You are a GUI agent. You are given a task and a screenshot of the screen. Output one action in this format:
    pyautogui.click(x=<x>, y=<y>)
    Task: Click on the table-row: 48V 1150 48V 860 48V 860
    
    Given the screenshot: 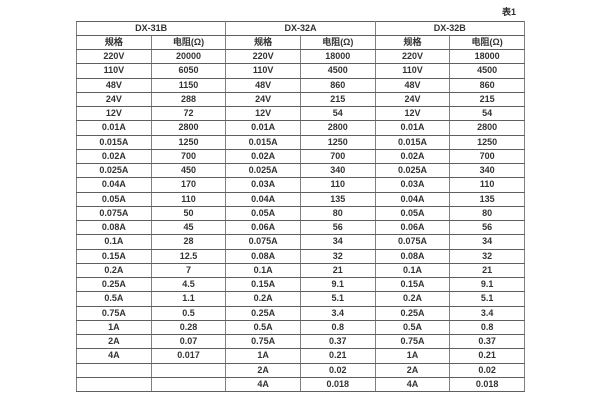 What is the action you would take?
    pyautogui.click(x=300, y=85)
    